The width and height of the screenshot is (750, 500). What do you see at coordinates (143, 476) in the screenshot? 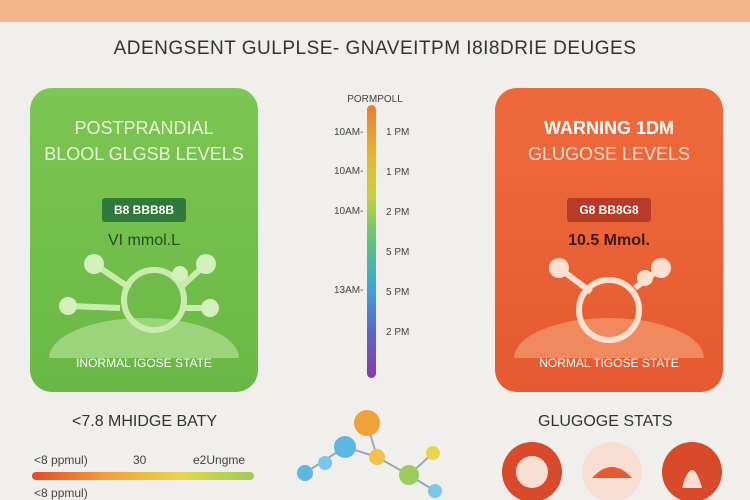
I see `scale-bar` at bounding box center [143, 476].